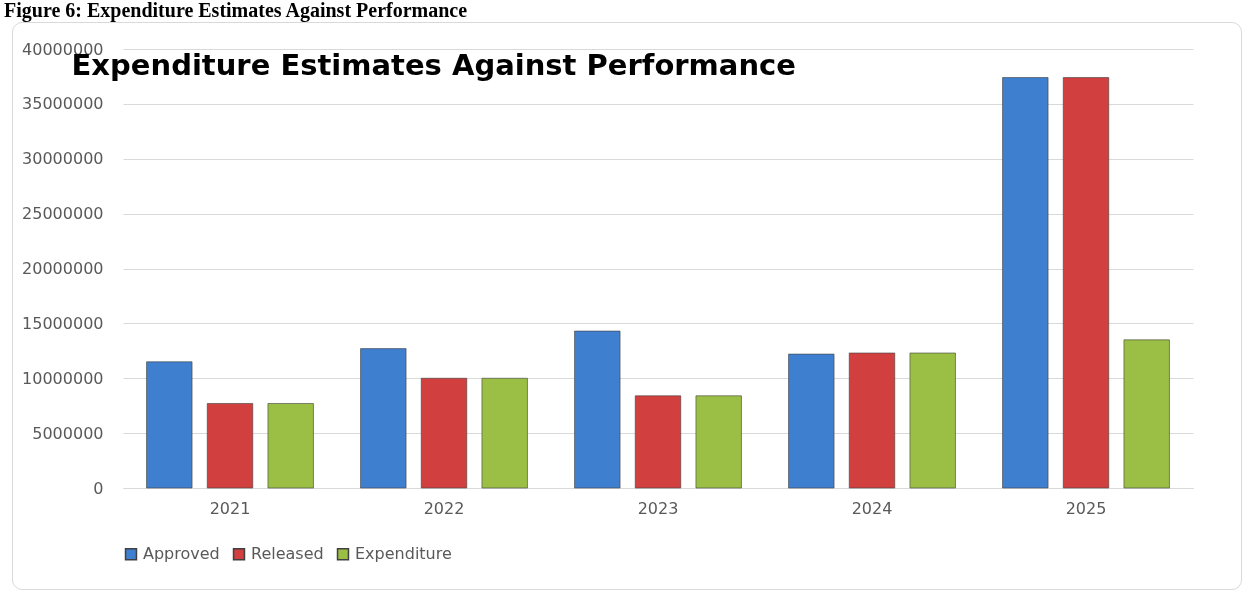 This screenshot has height=594, width=1256. What do you see at coordinates (63, 159) in the screenshot?
I see `y-tick-label: 30000000` at bounding box center [63, 159].